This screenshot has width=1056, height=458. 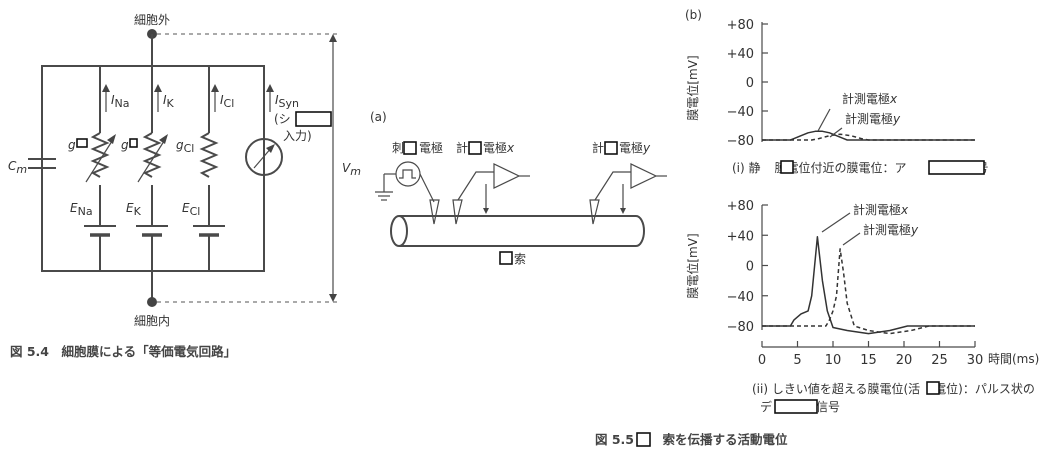 What do you see at coordinates (750, 267) in the screenshot?
I see `plot-ii-ytick-label: 0` at bounding box center [750, 267].